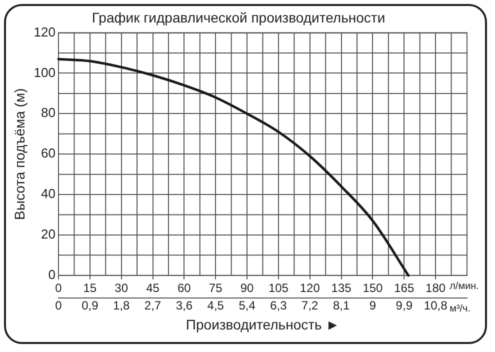 The width and height of the screenshot is (495, 352). Describe the element at coordinates (460, 309) in the screenshot. I see `text: м³/ч.` at that location.